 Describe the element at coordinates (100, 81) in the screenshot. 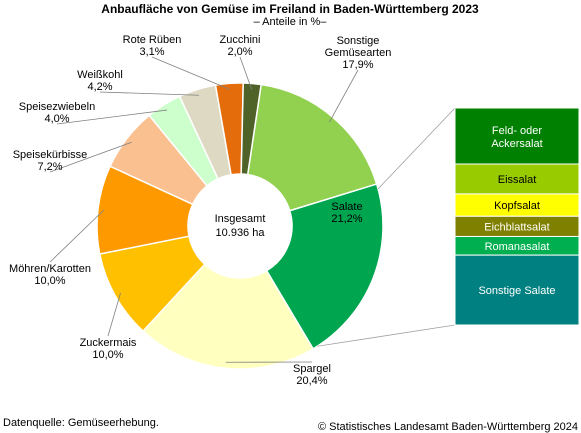

I see `label-weisskohl: Weißkohl 4,2%` at that location.